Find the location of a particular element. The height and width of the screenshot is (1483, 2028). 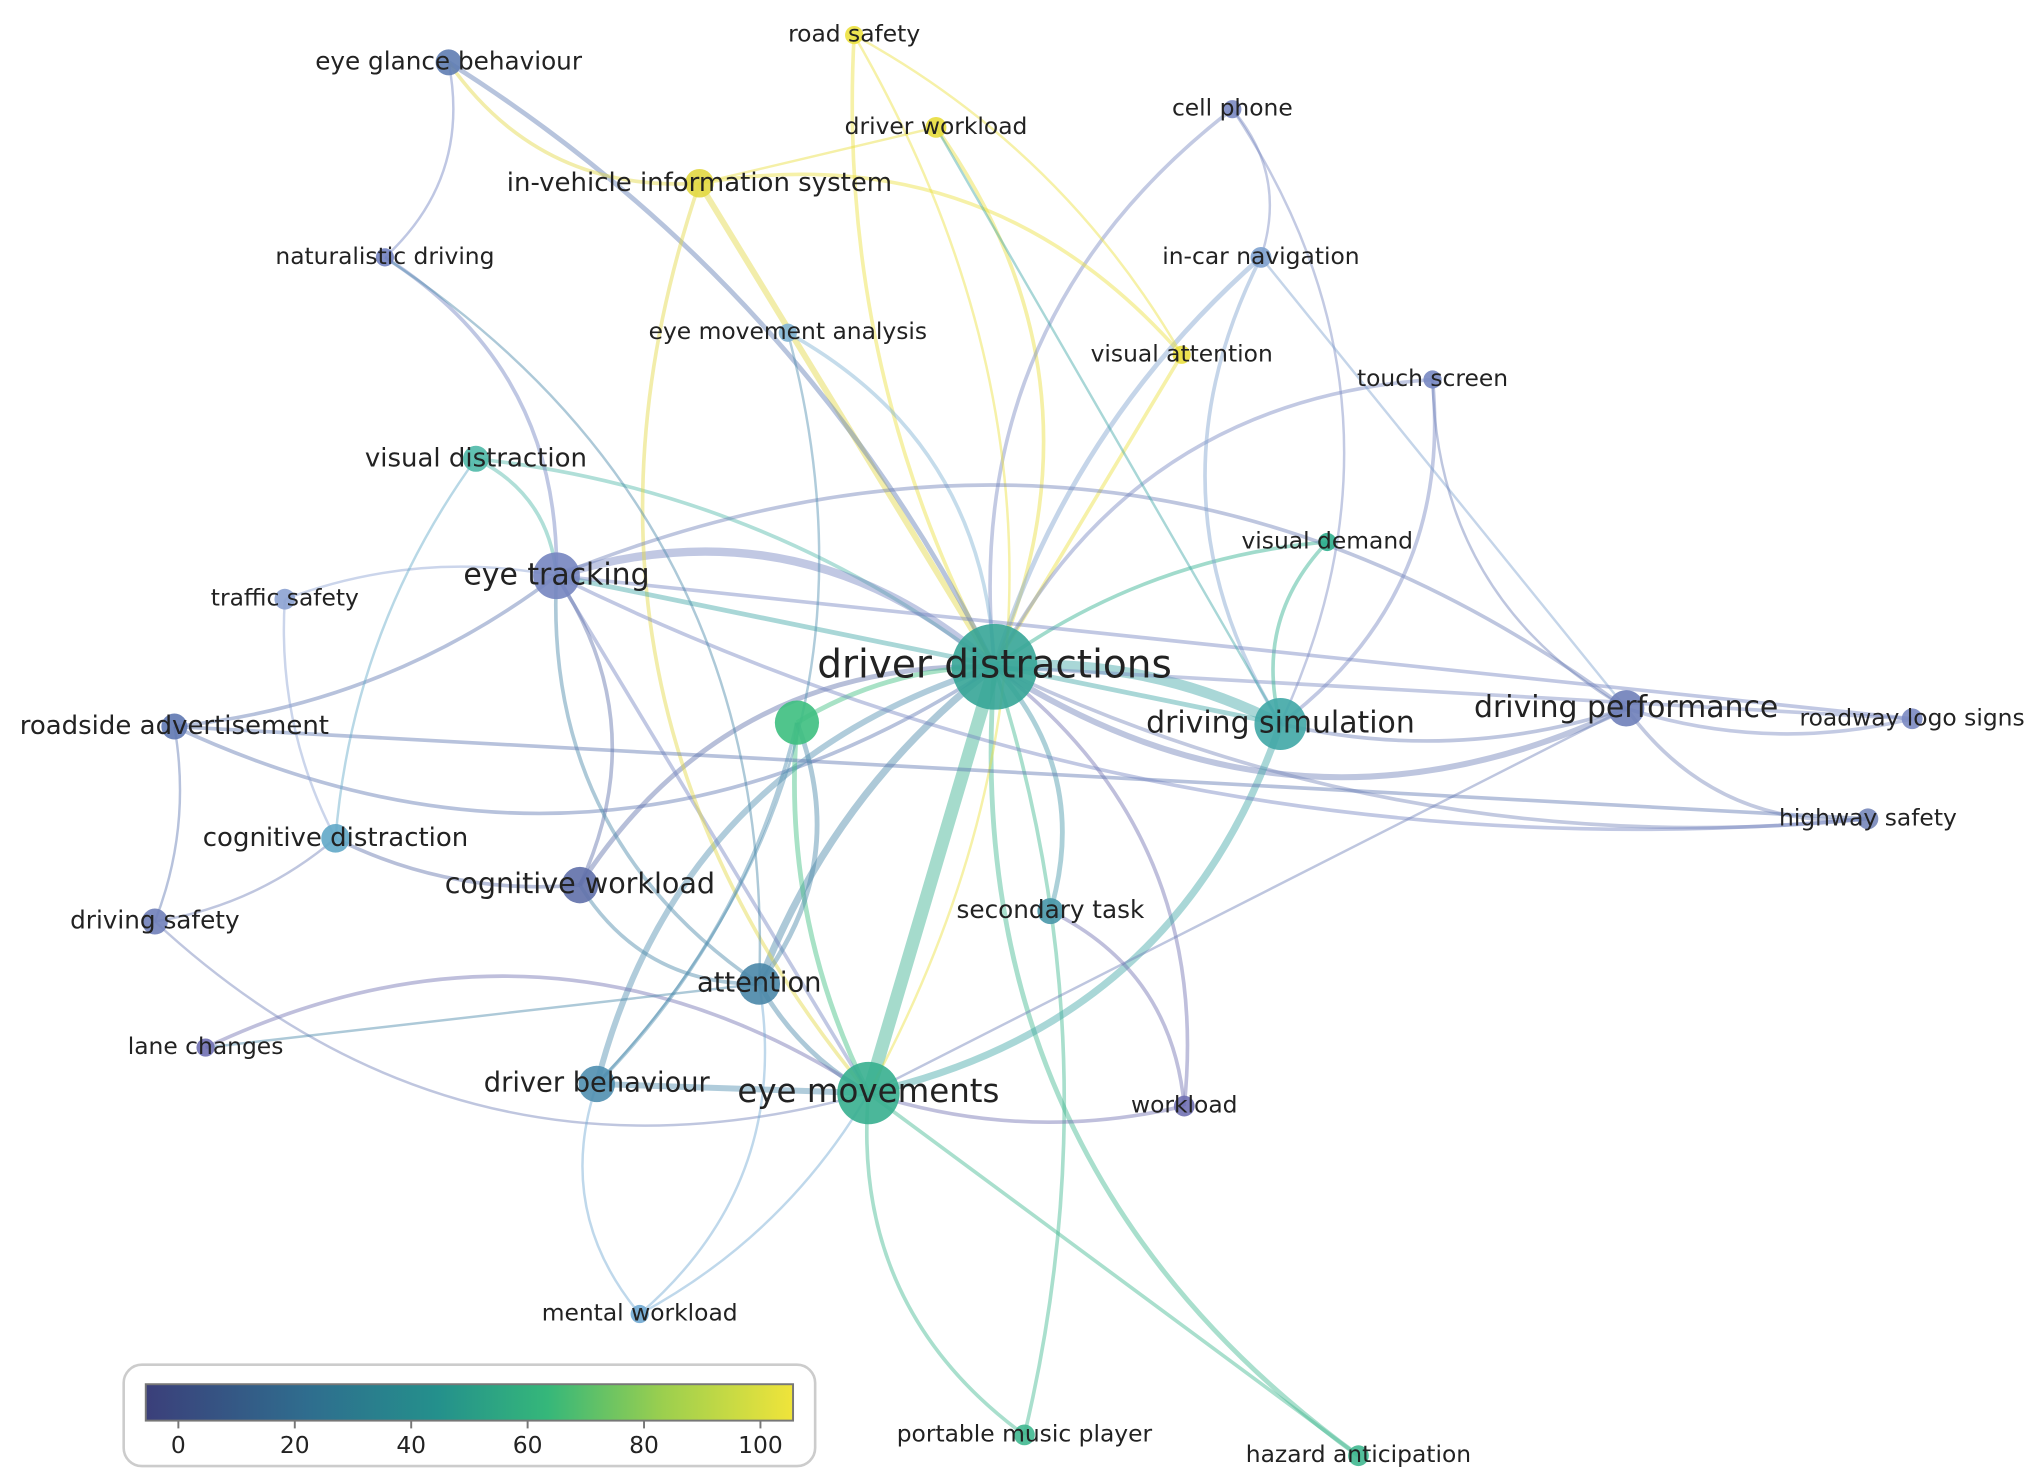

tick-label: 60 is located at coordinates (528, 1445).